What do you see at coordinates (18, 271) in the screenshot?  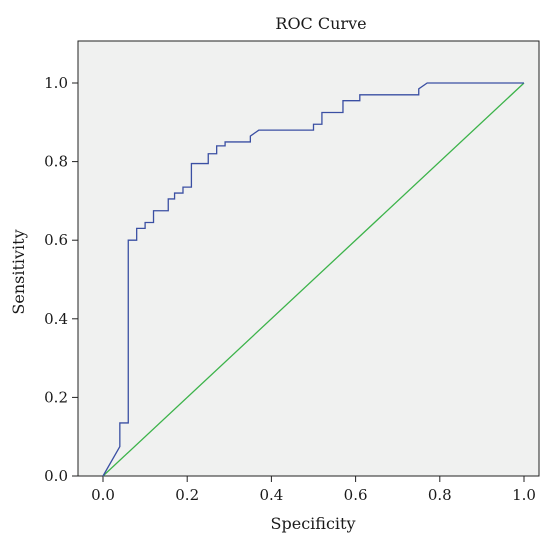 I see `y-axis-label: Sensitivity` at bounding box center [18, 271].